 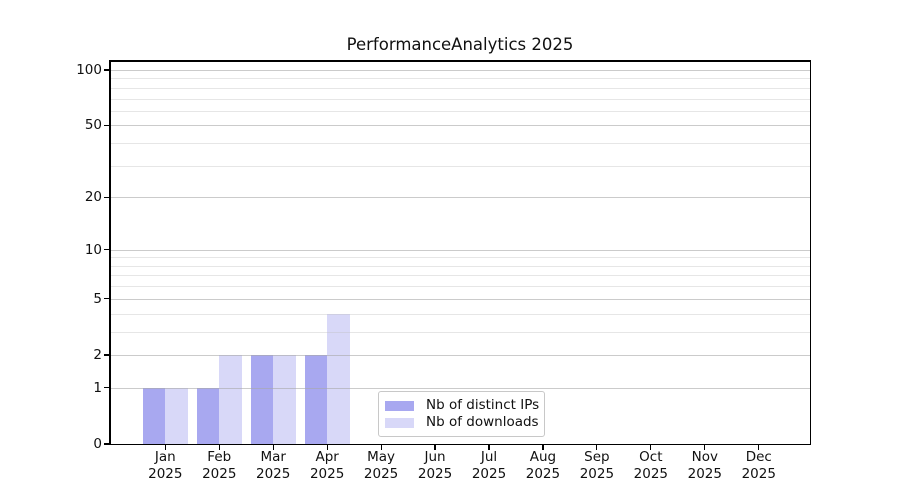 What do you see at coordinates (219, 457) in the screenshot?
I see `x-tick-month: Feb` at bounding box center [219, 457].